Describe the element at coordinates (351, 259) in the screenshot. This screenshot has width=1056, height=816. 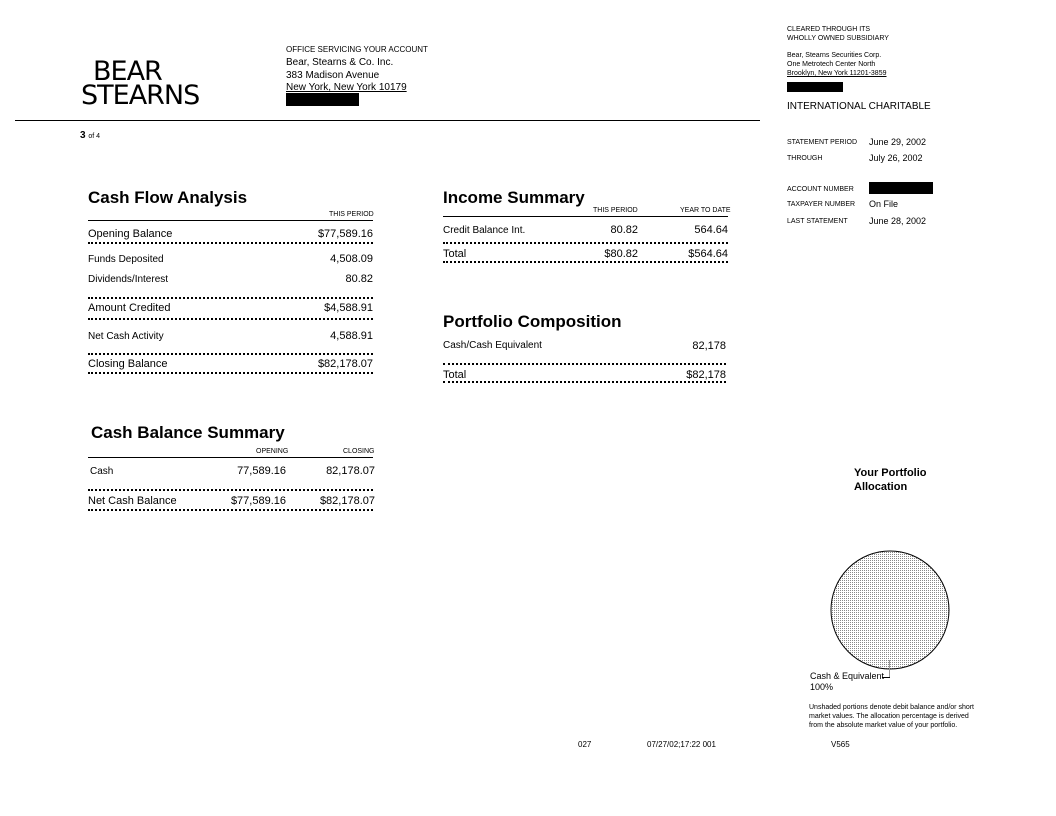
I see `cash-flow-value: 4,508.09` at that location.